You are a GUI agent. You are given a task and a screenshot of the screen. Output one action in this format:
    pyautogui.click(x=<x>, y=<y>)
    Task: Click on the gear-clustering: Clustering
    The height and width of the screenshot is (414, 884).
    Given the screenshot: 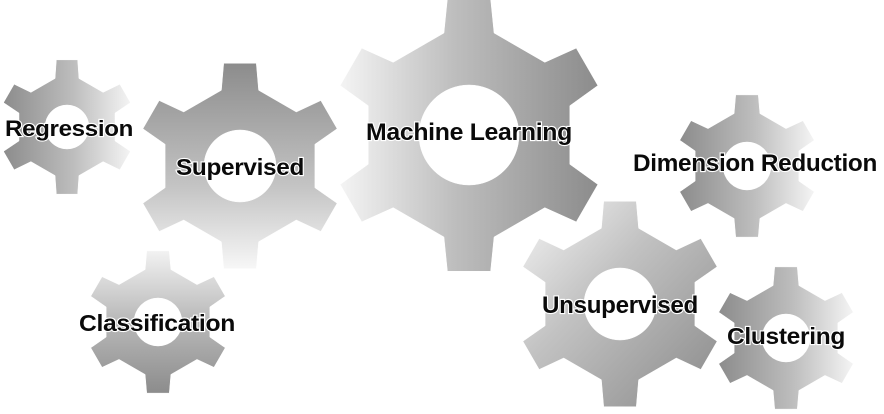 What is the action you would take?
    pyautogui.click(x=786, y=338)
    